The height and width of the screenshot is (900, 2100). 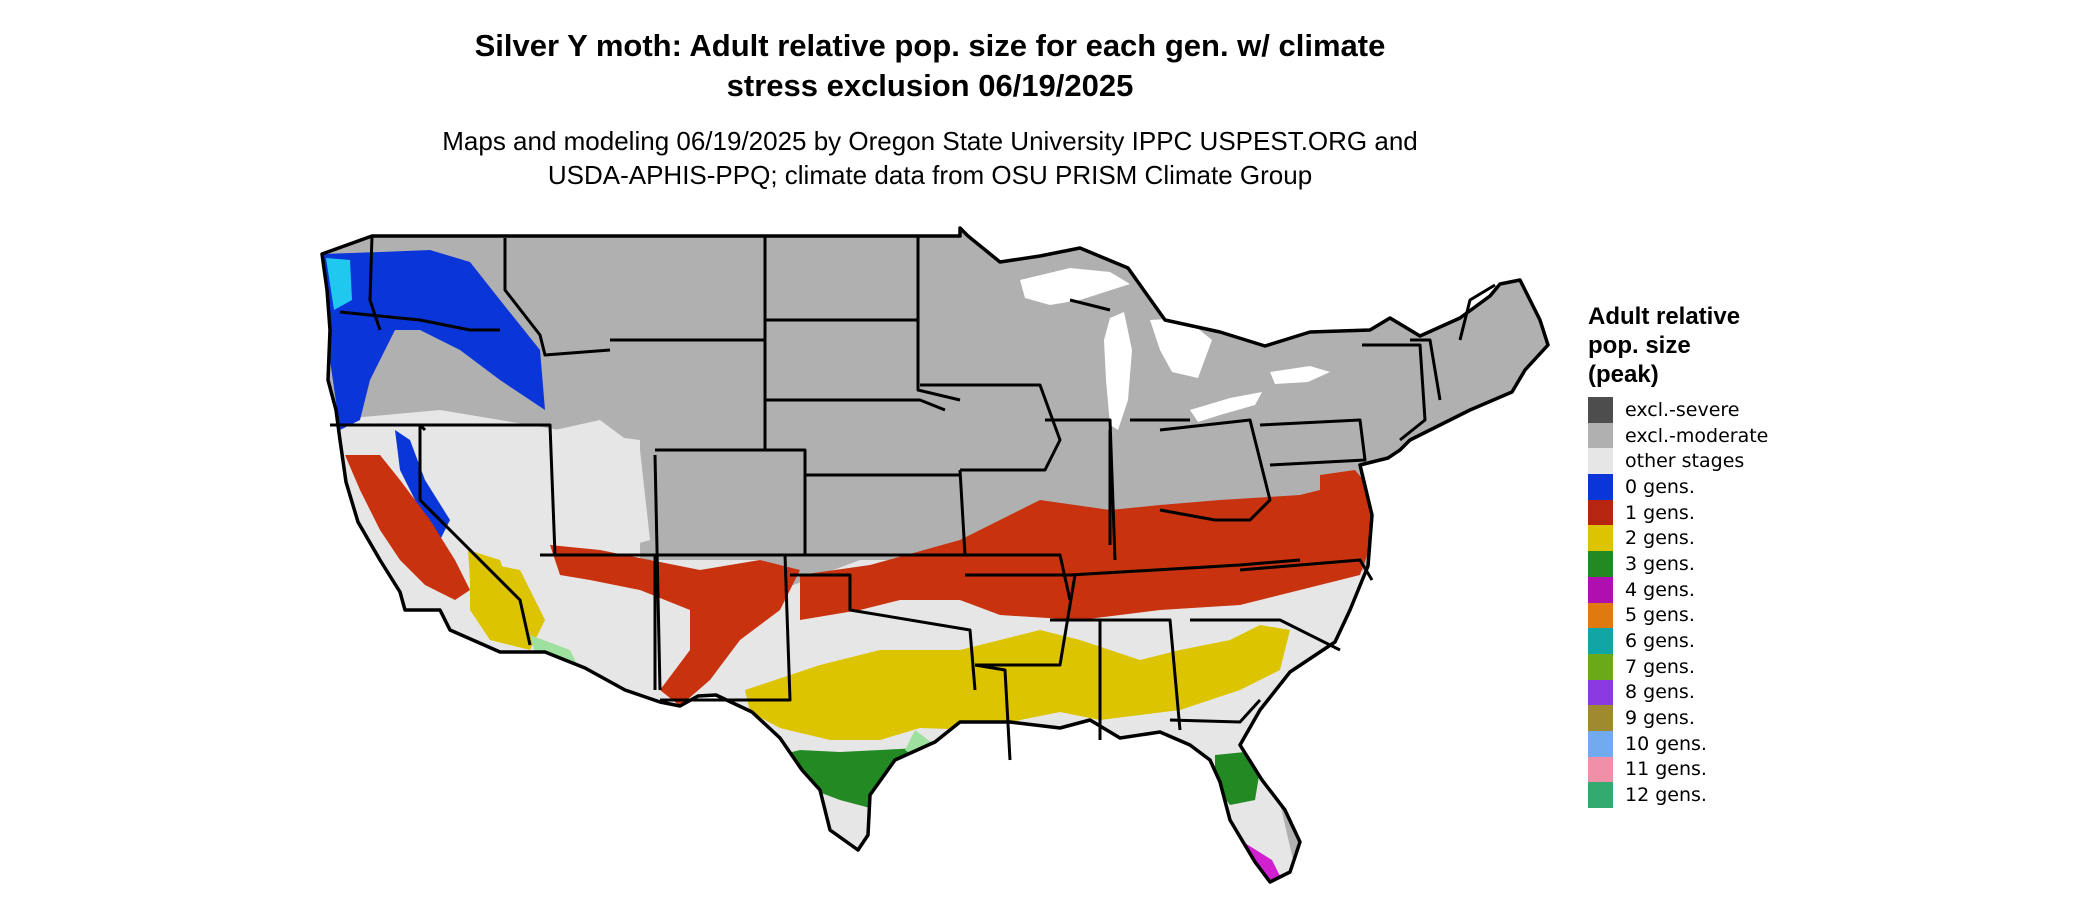 I want to click on map-title-line-2: stress exclusion 06/19/2025, so click(x=930, y=85).